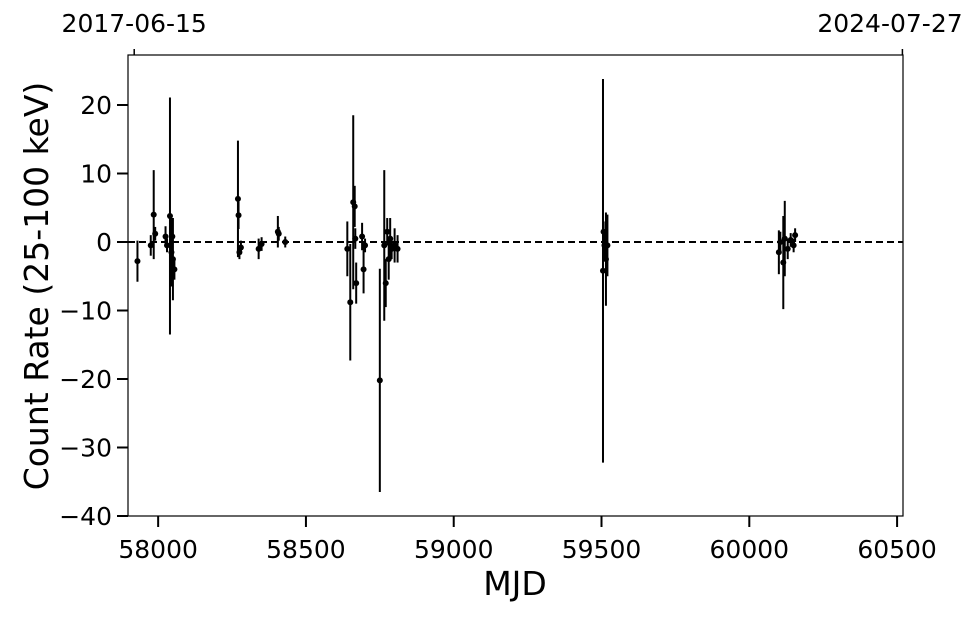  Describe the element at coordinates (96, 174) in the screenshot. I see `y-tick-label: 10` at that location.